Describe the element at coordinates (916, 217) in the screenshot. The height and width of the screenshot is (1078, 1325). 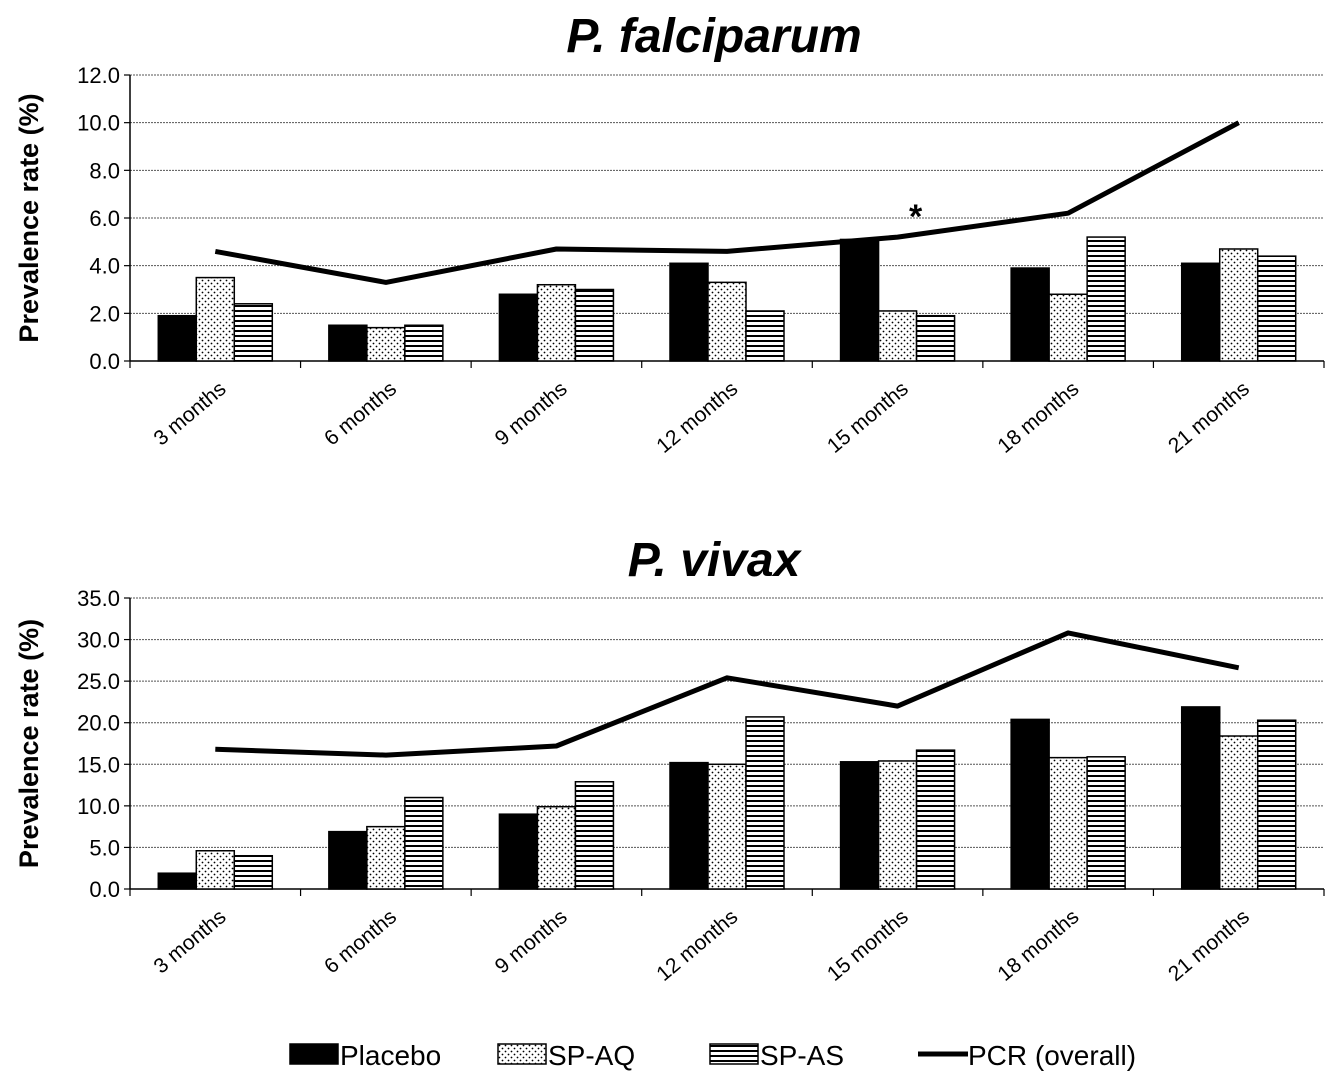
I see `significance-marker: *` at that location.